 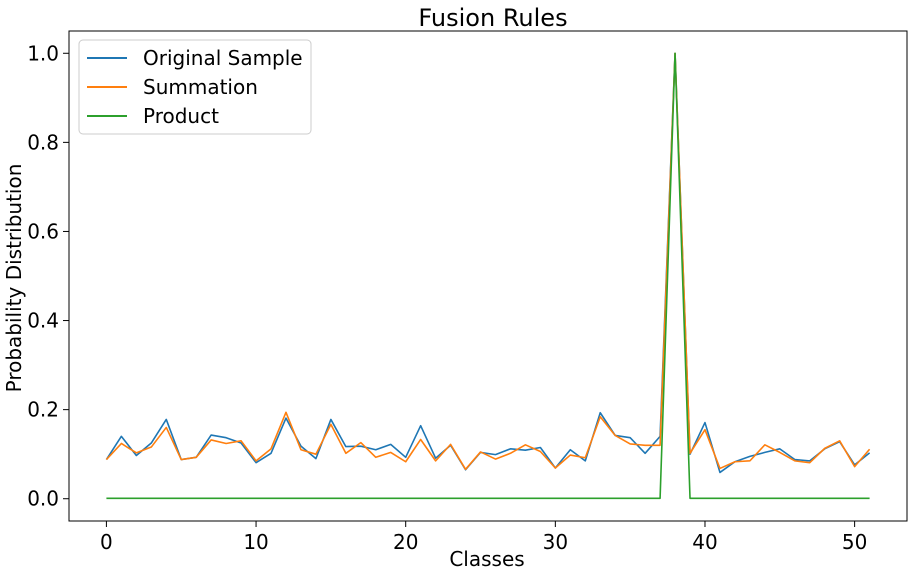 I want to click on y-axis-label: Probability Distribution, so click(x=14, y=278).